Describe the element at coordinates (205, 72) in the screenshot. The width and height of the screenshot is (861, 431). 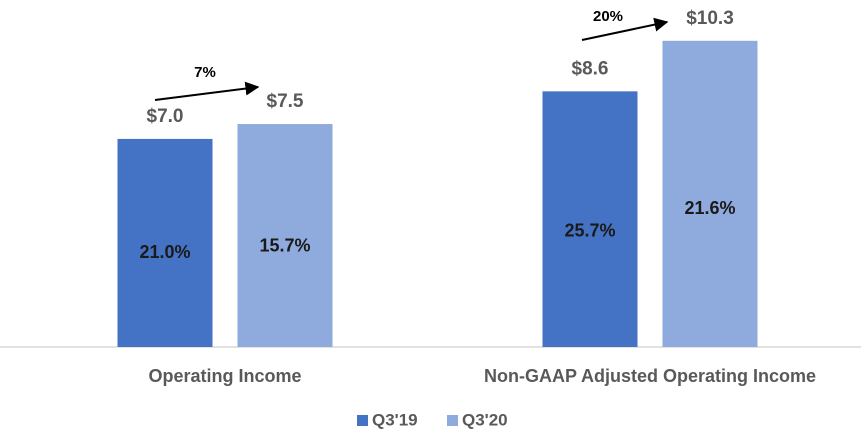
I see `growth-label: 7%` at that location.